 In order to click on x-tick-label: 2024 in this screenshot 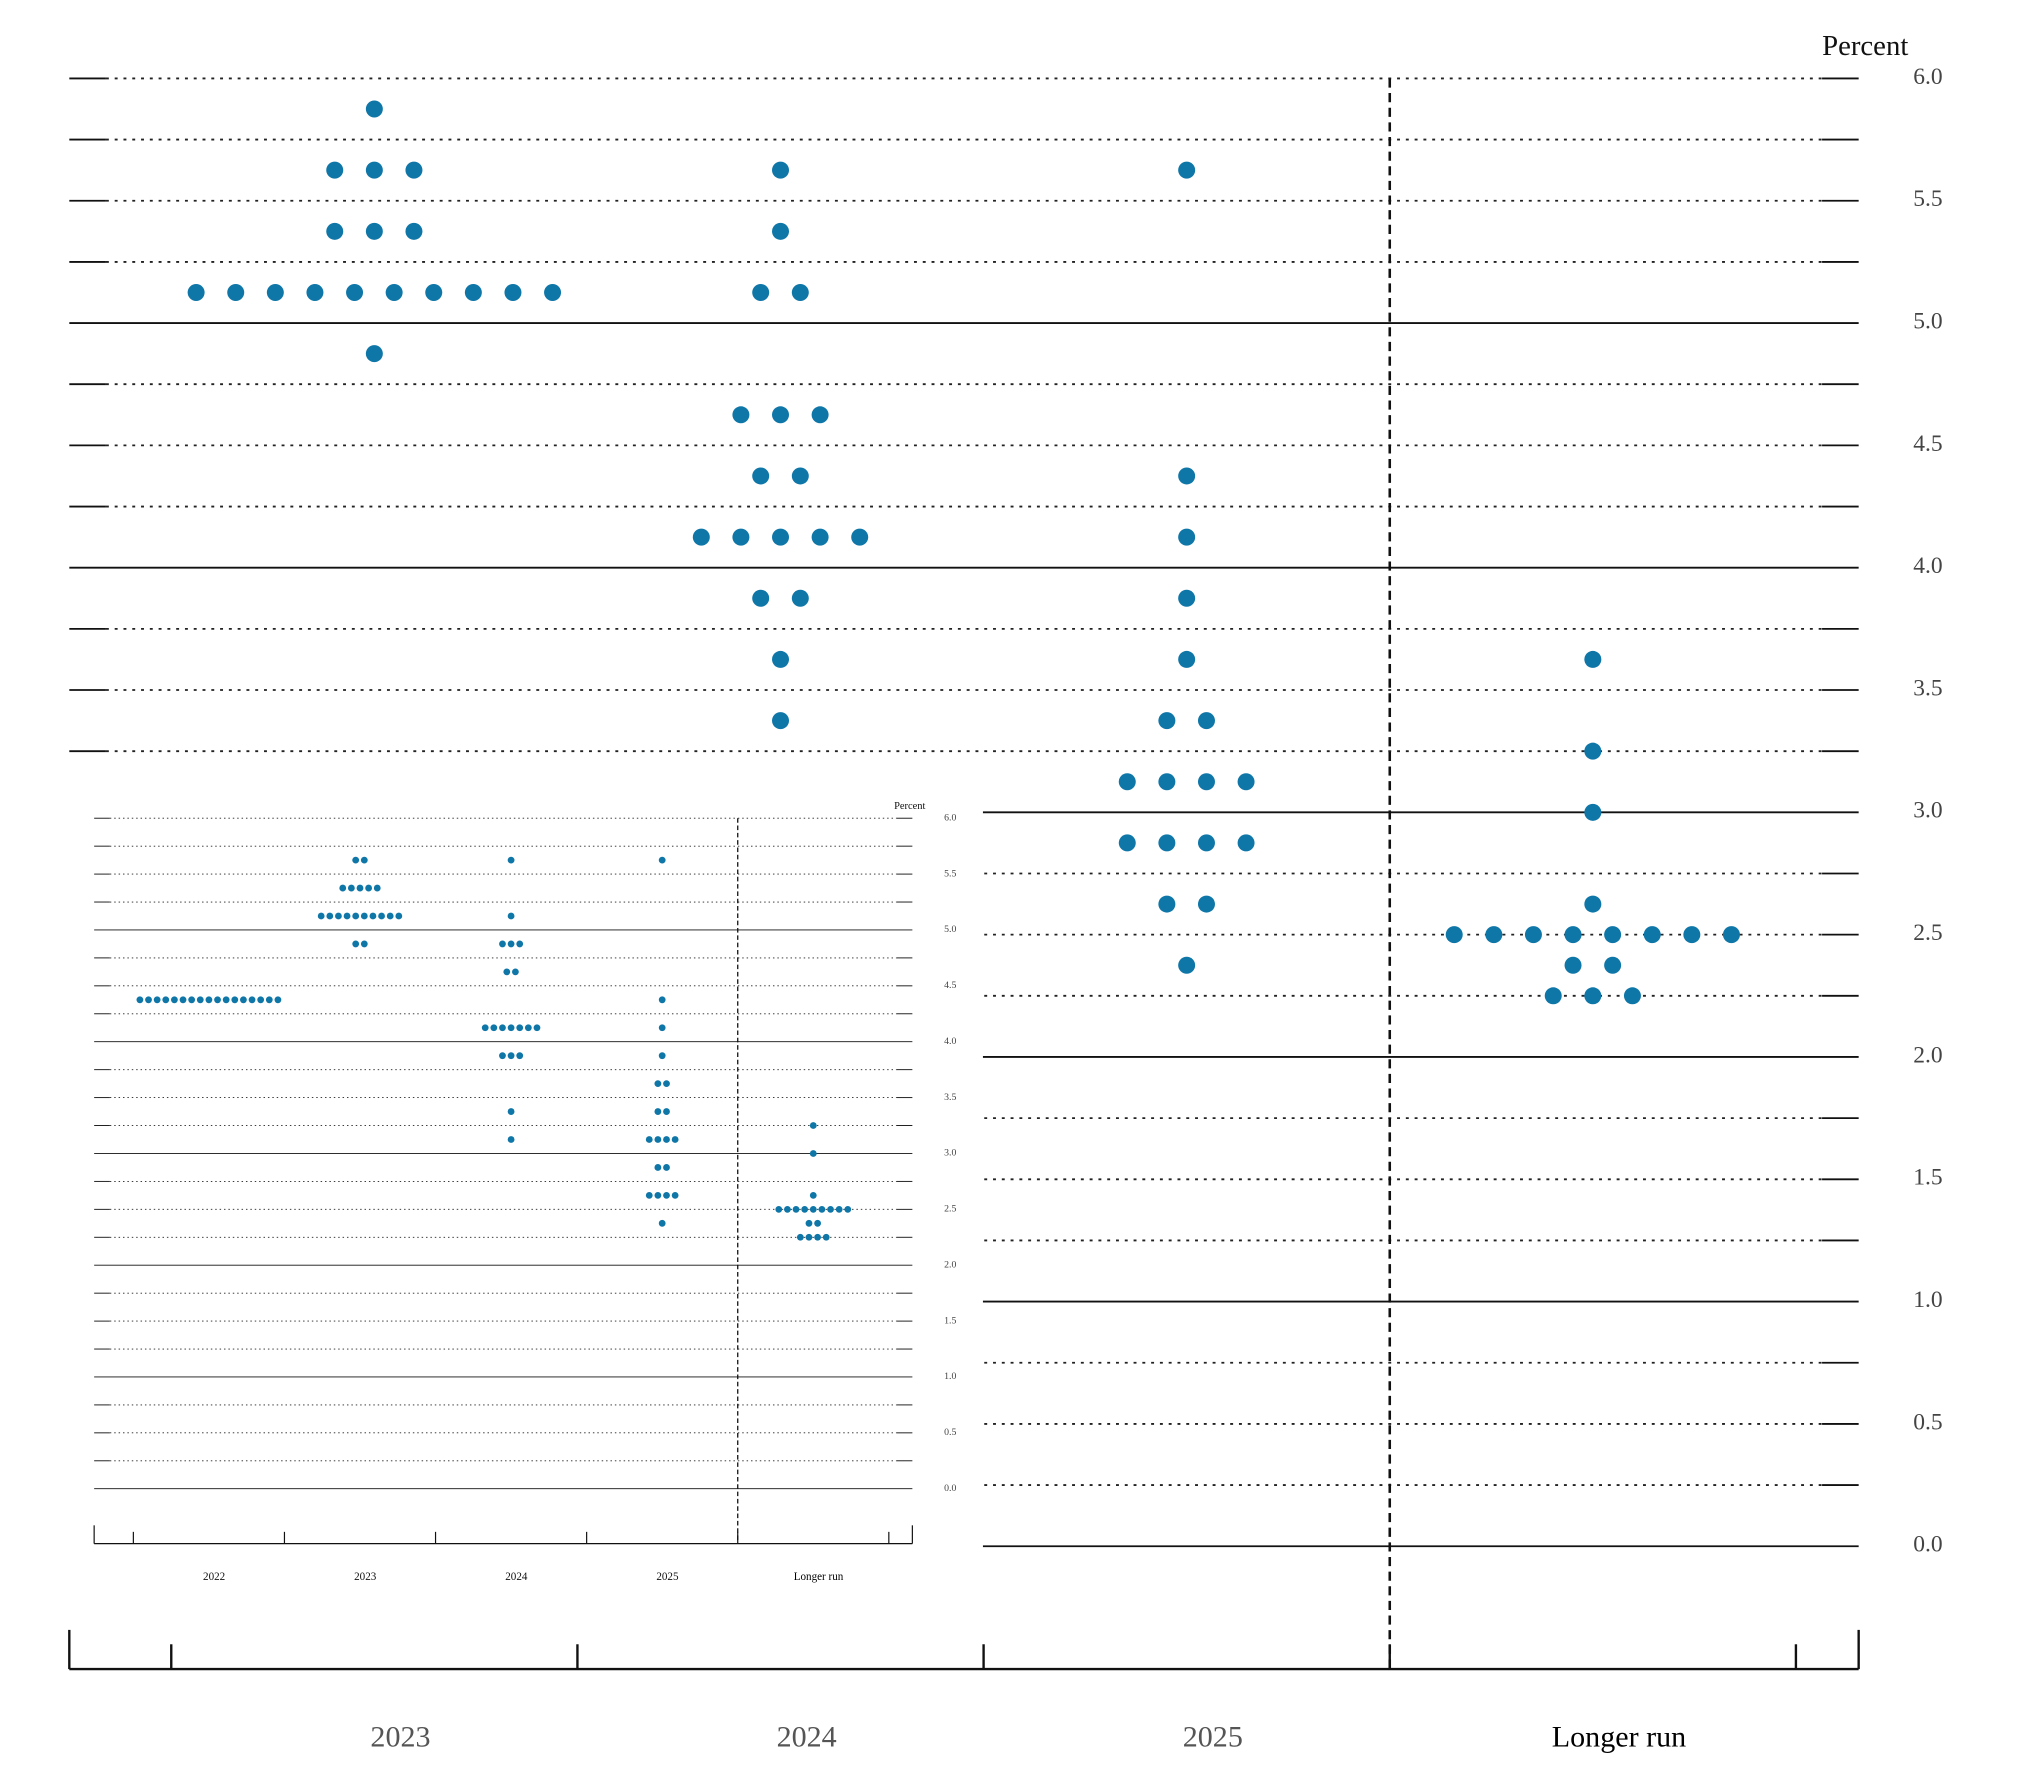, I will do `click(807, 1737)`.